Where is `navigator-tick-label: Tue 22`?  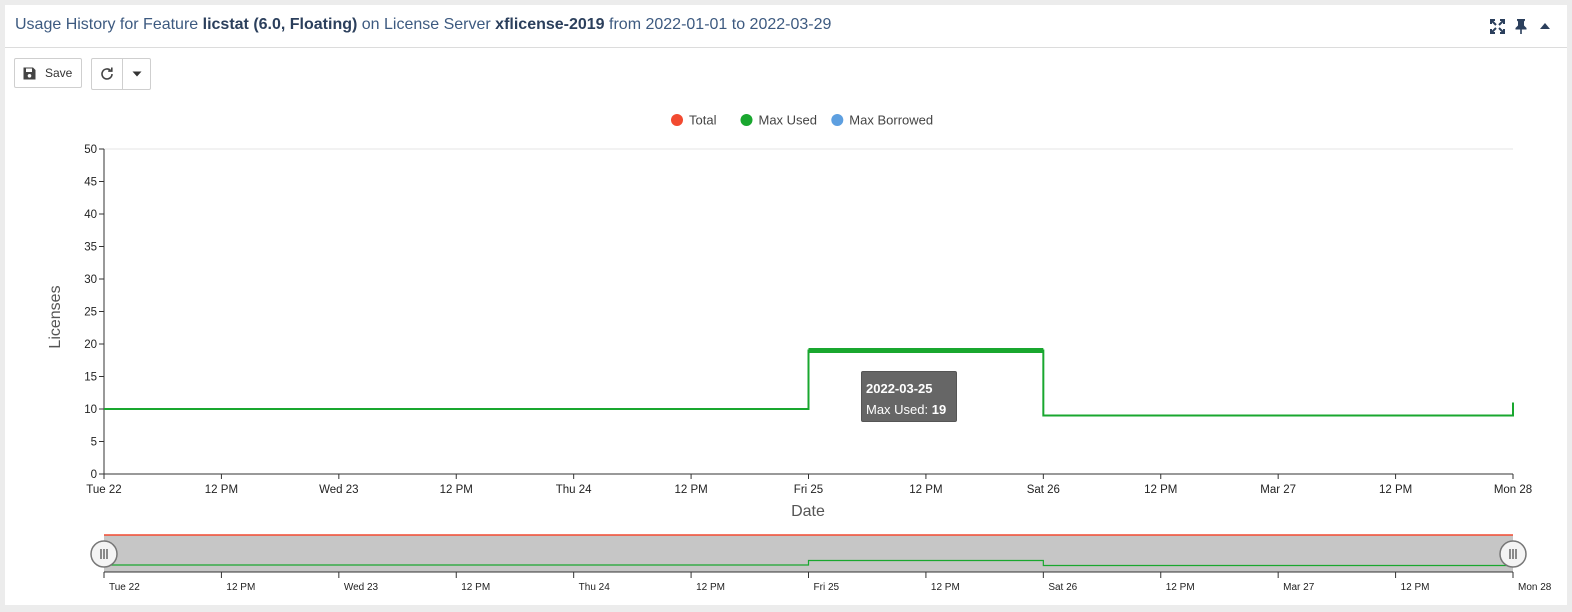
navigator-tick-label: Tue 22 is located at coordinates (124, 587).